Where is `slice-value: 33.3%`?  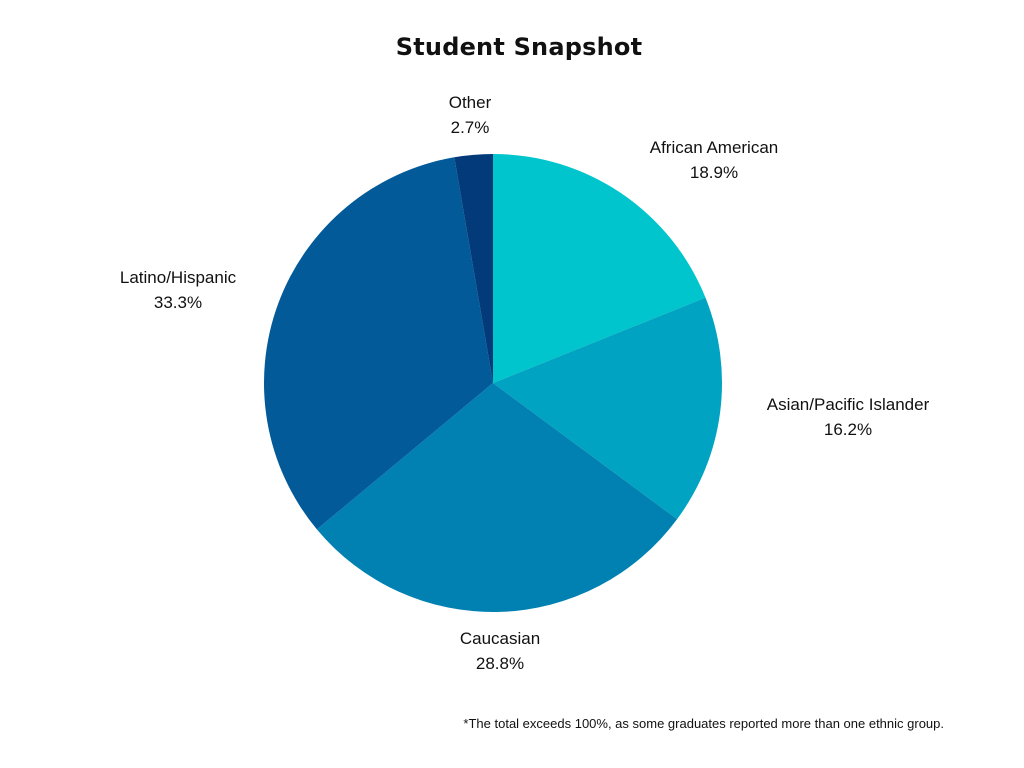 slice-value: 33.3% is located at coordinates (178, 302).